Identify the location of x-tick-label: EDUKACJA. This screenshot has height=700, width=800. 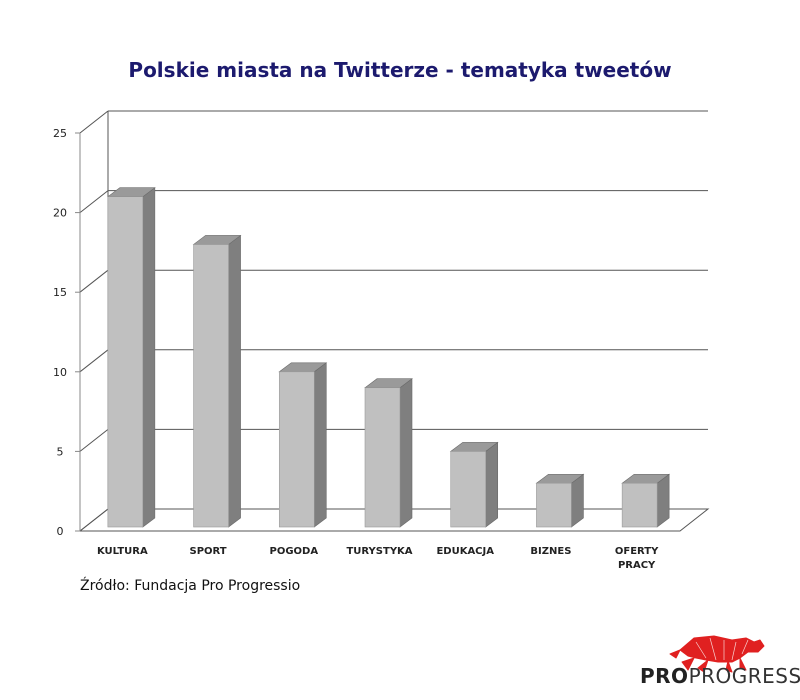
(465, 551).